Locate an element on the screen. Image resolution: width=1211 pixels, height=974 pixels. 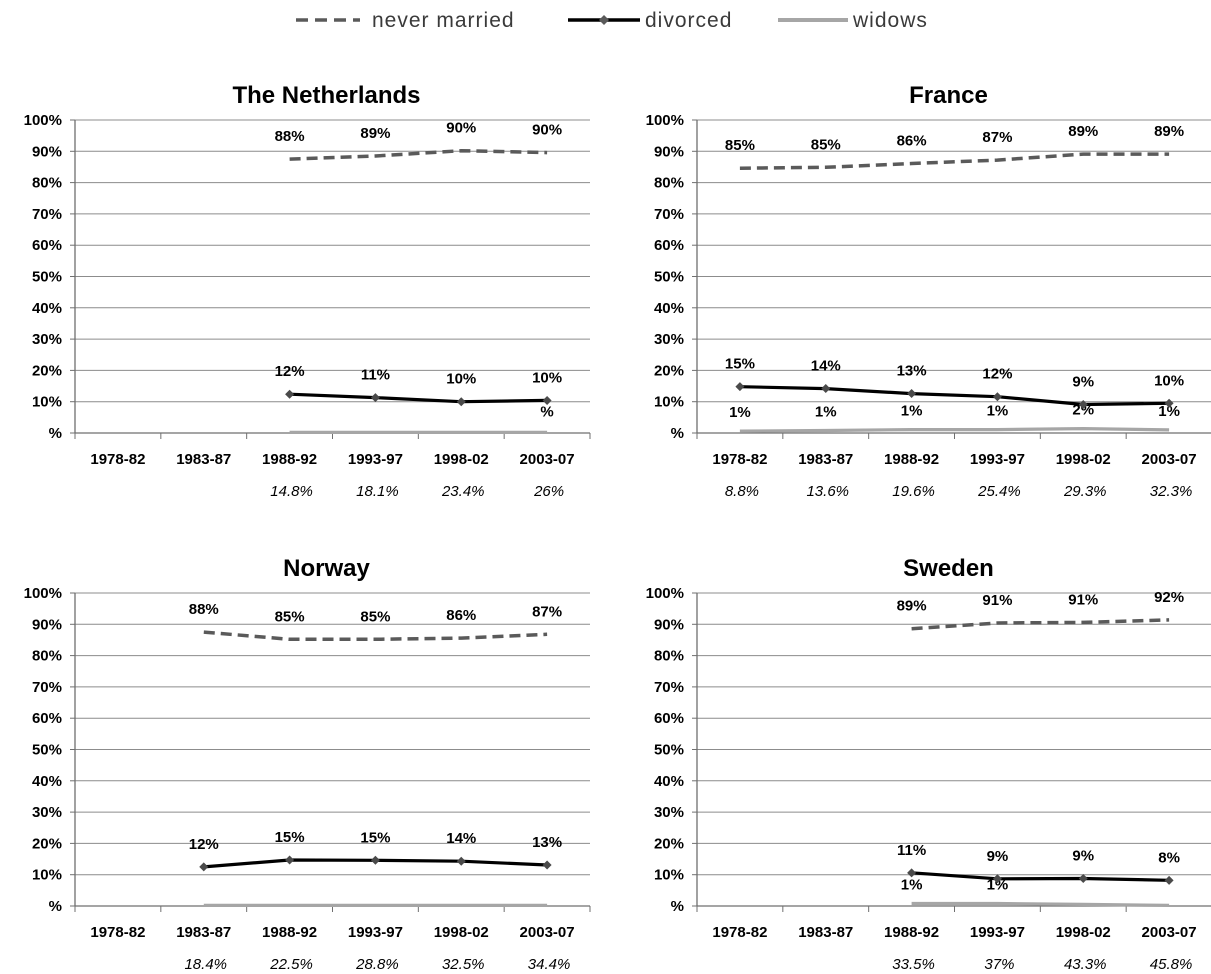
series-divorced: 15% 14% 13% 12% 9% 10% is located at coordinates (954, 383).